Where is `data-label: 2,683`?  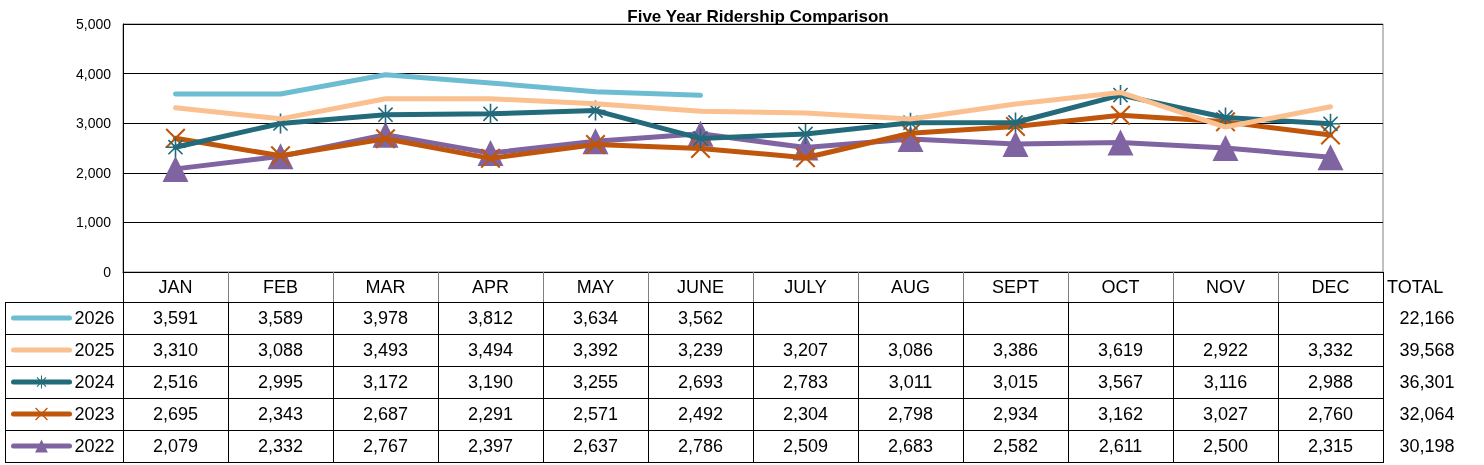
data-label: 2,683 is located at coordinates (910, 446).